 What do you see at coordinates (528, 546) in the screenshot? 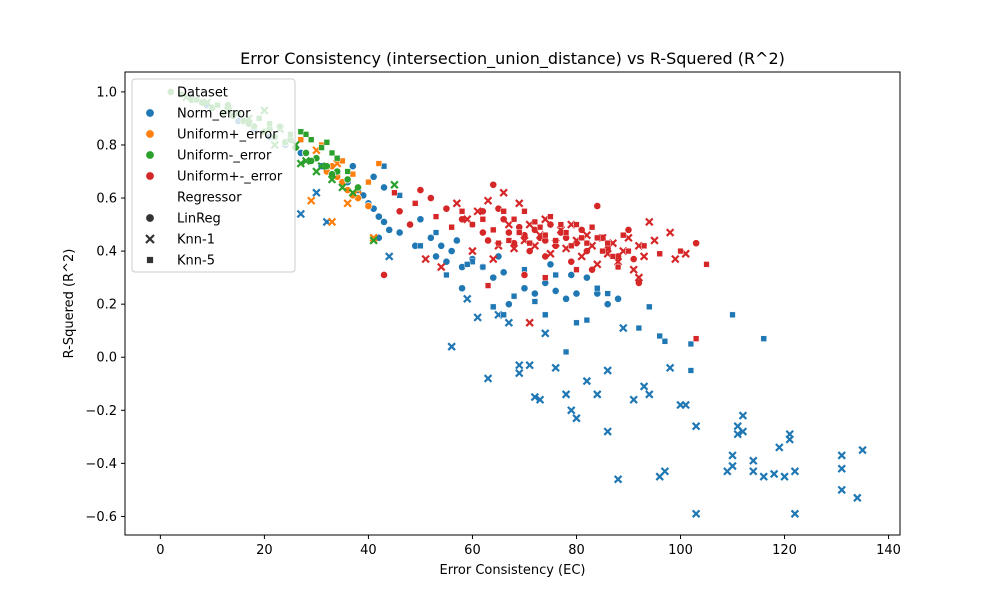
I see `x-axis: 0 20 40 60 80 100 120 140` at bounding box center [528, 546].